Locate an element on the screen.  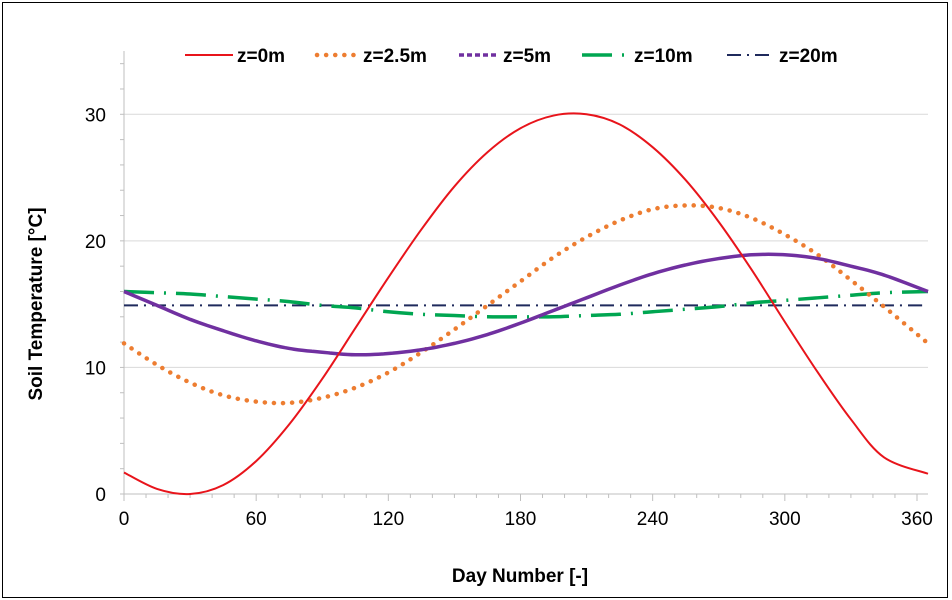
legend-label: z=5m is located at coordinates (527, 56).